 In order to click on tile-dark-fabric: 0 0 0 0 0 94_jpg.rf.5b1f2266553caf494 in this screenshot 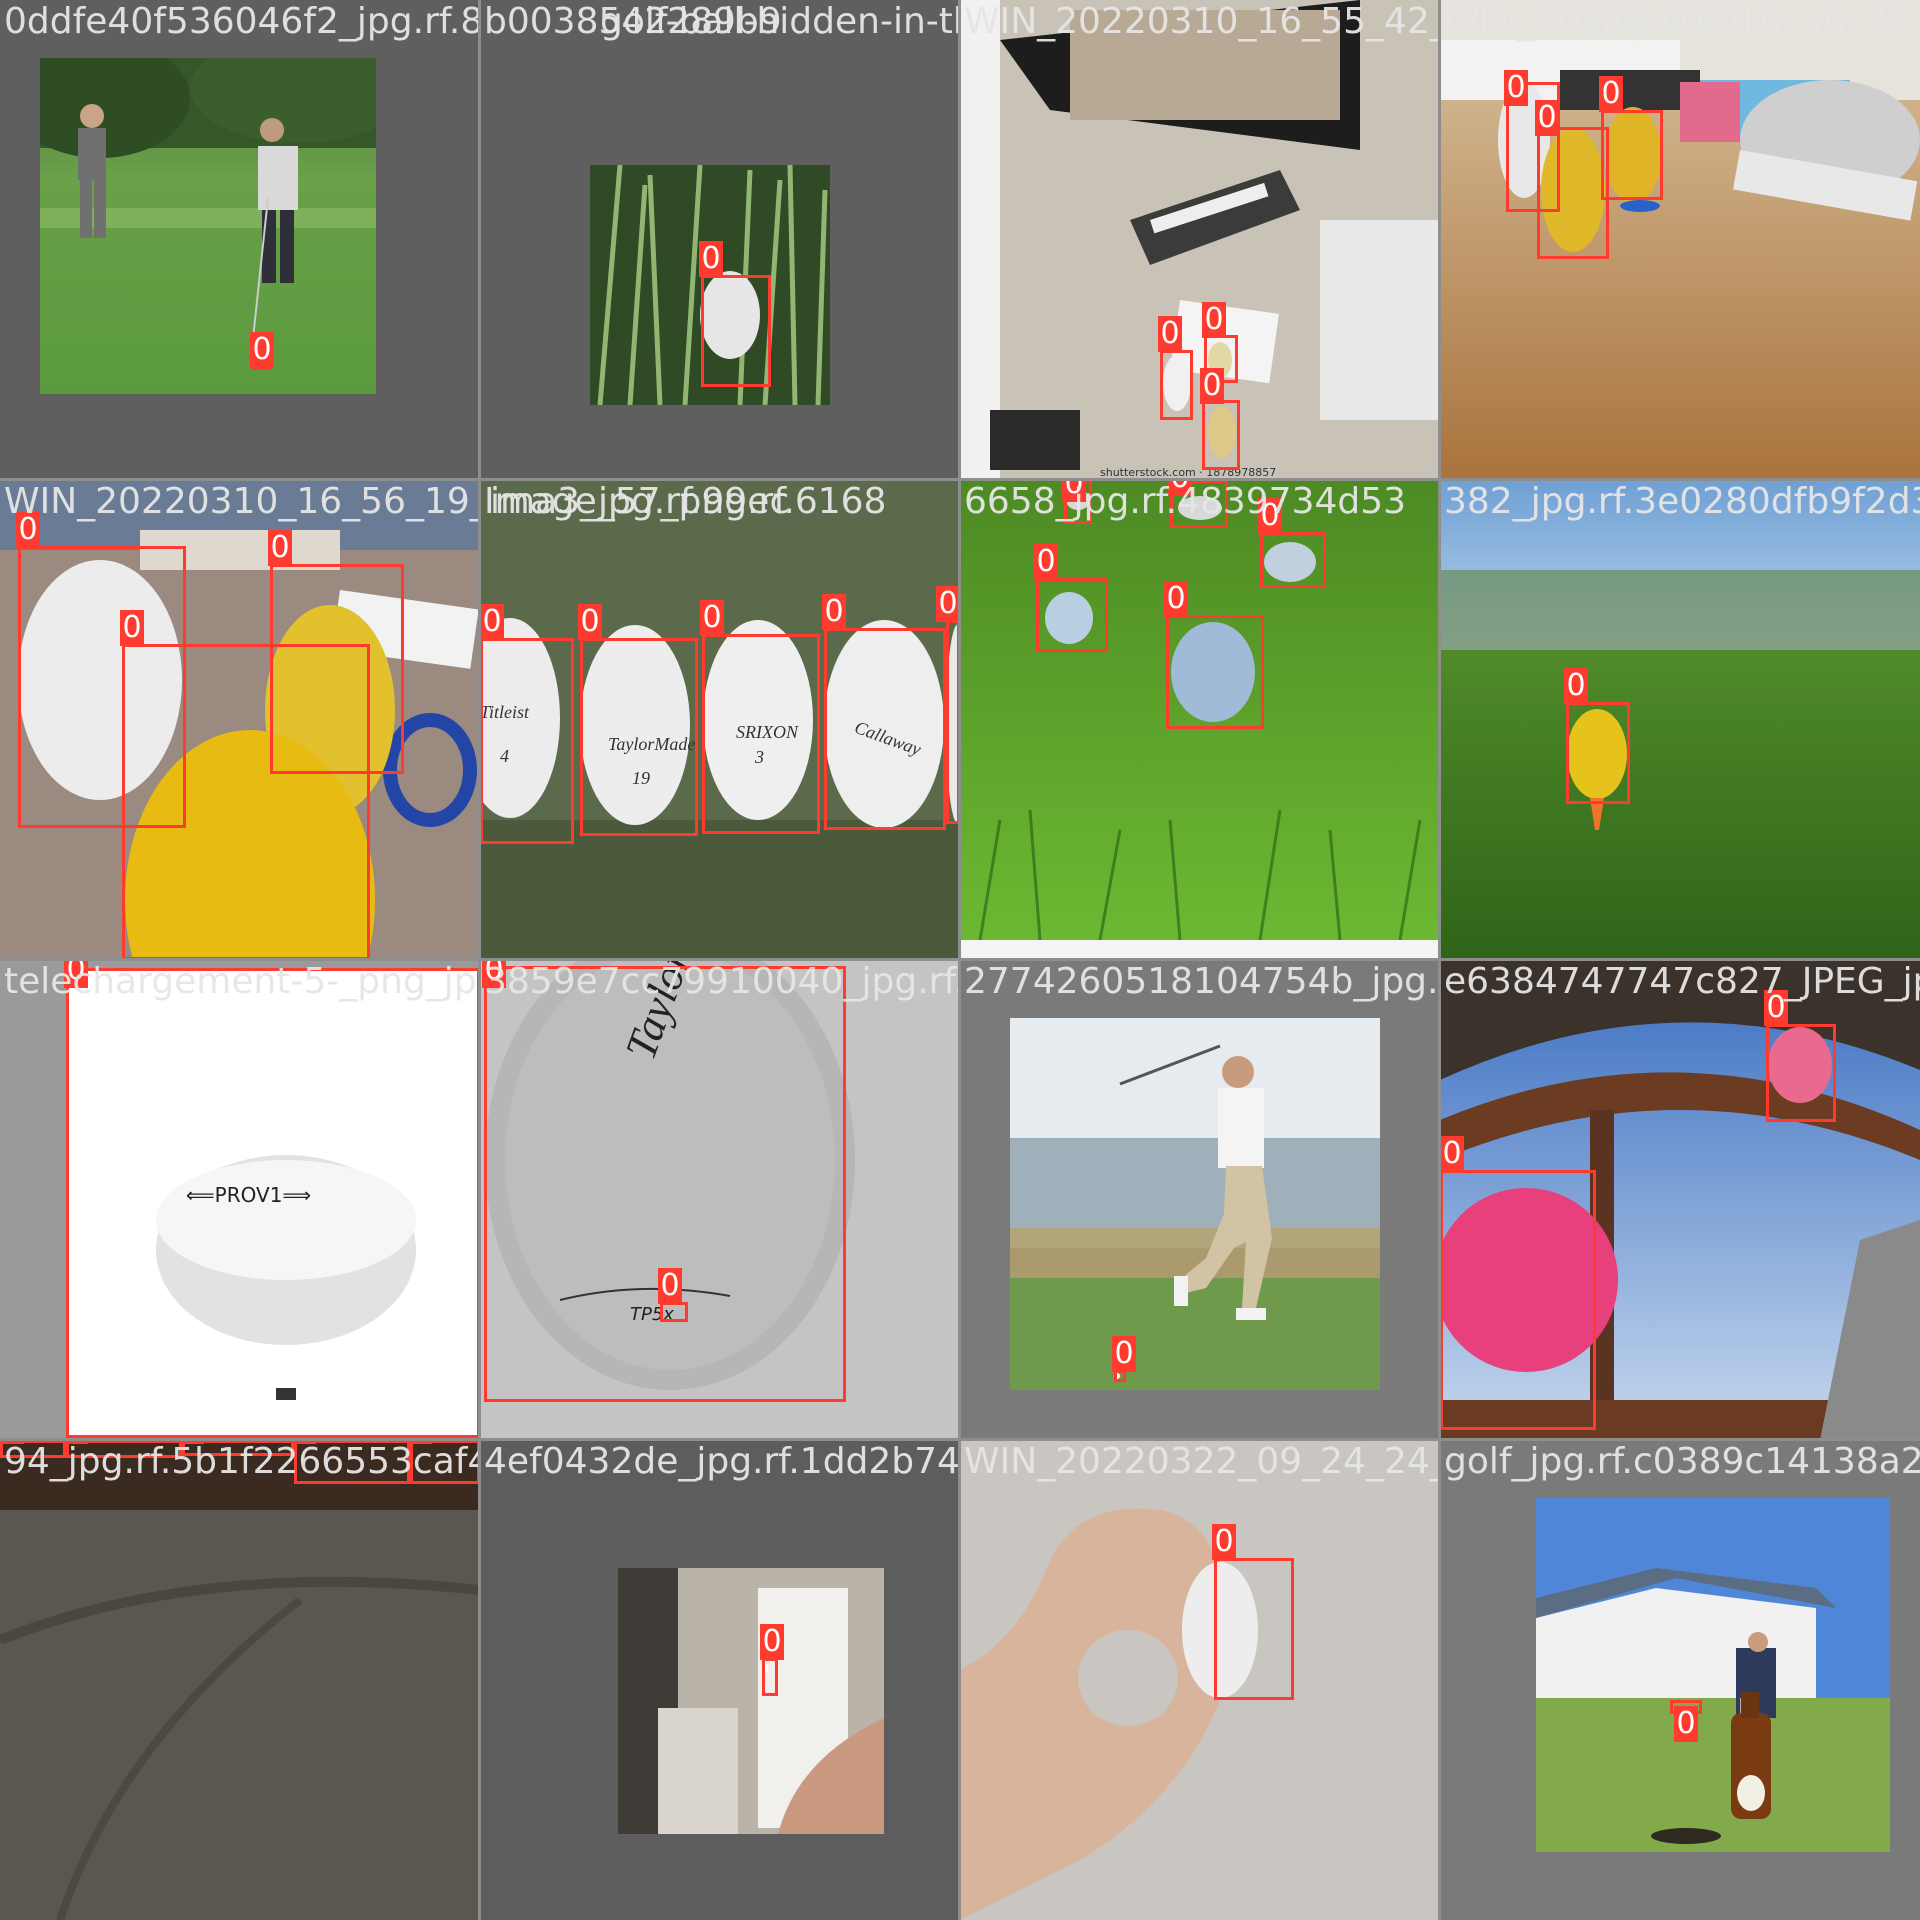, I will do `click(240, 1680)`.